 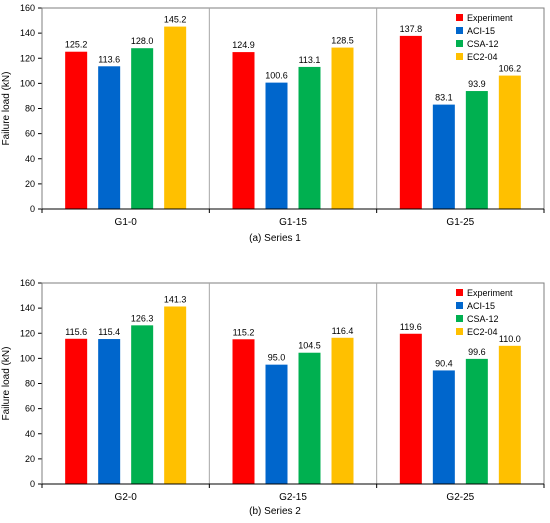 What do you see at coordinates (243, 45) in the screenshot?
I see `data-label: 124.9` at bounding box center [243, 45].